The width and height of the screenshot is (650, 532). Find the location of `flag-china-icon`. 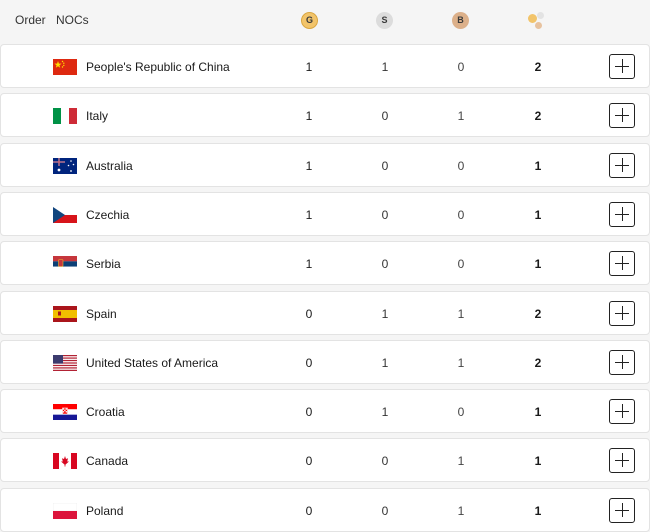

flag-china-icon is located at coordinates (65, 67).